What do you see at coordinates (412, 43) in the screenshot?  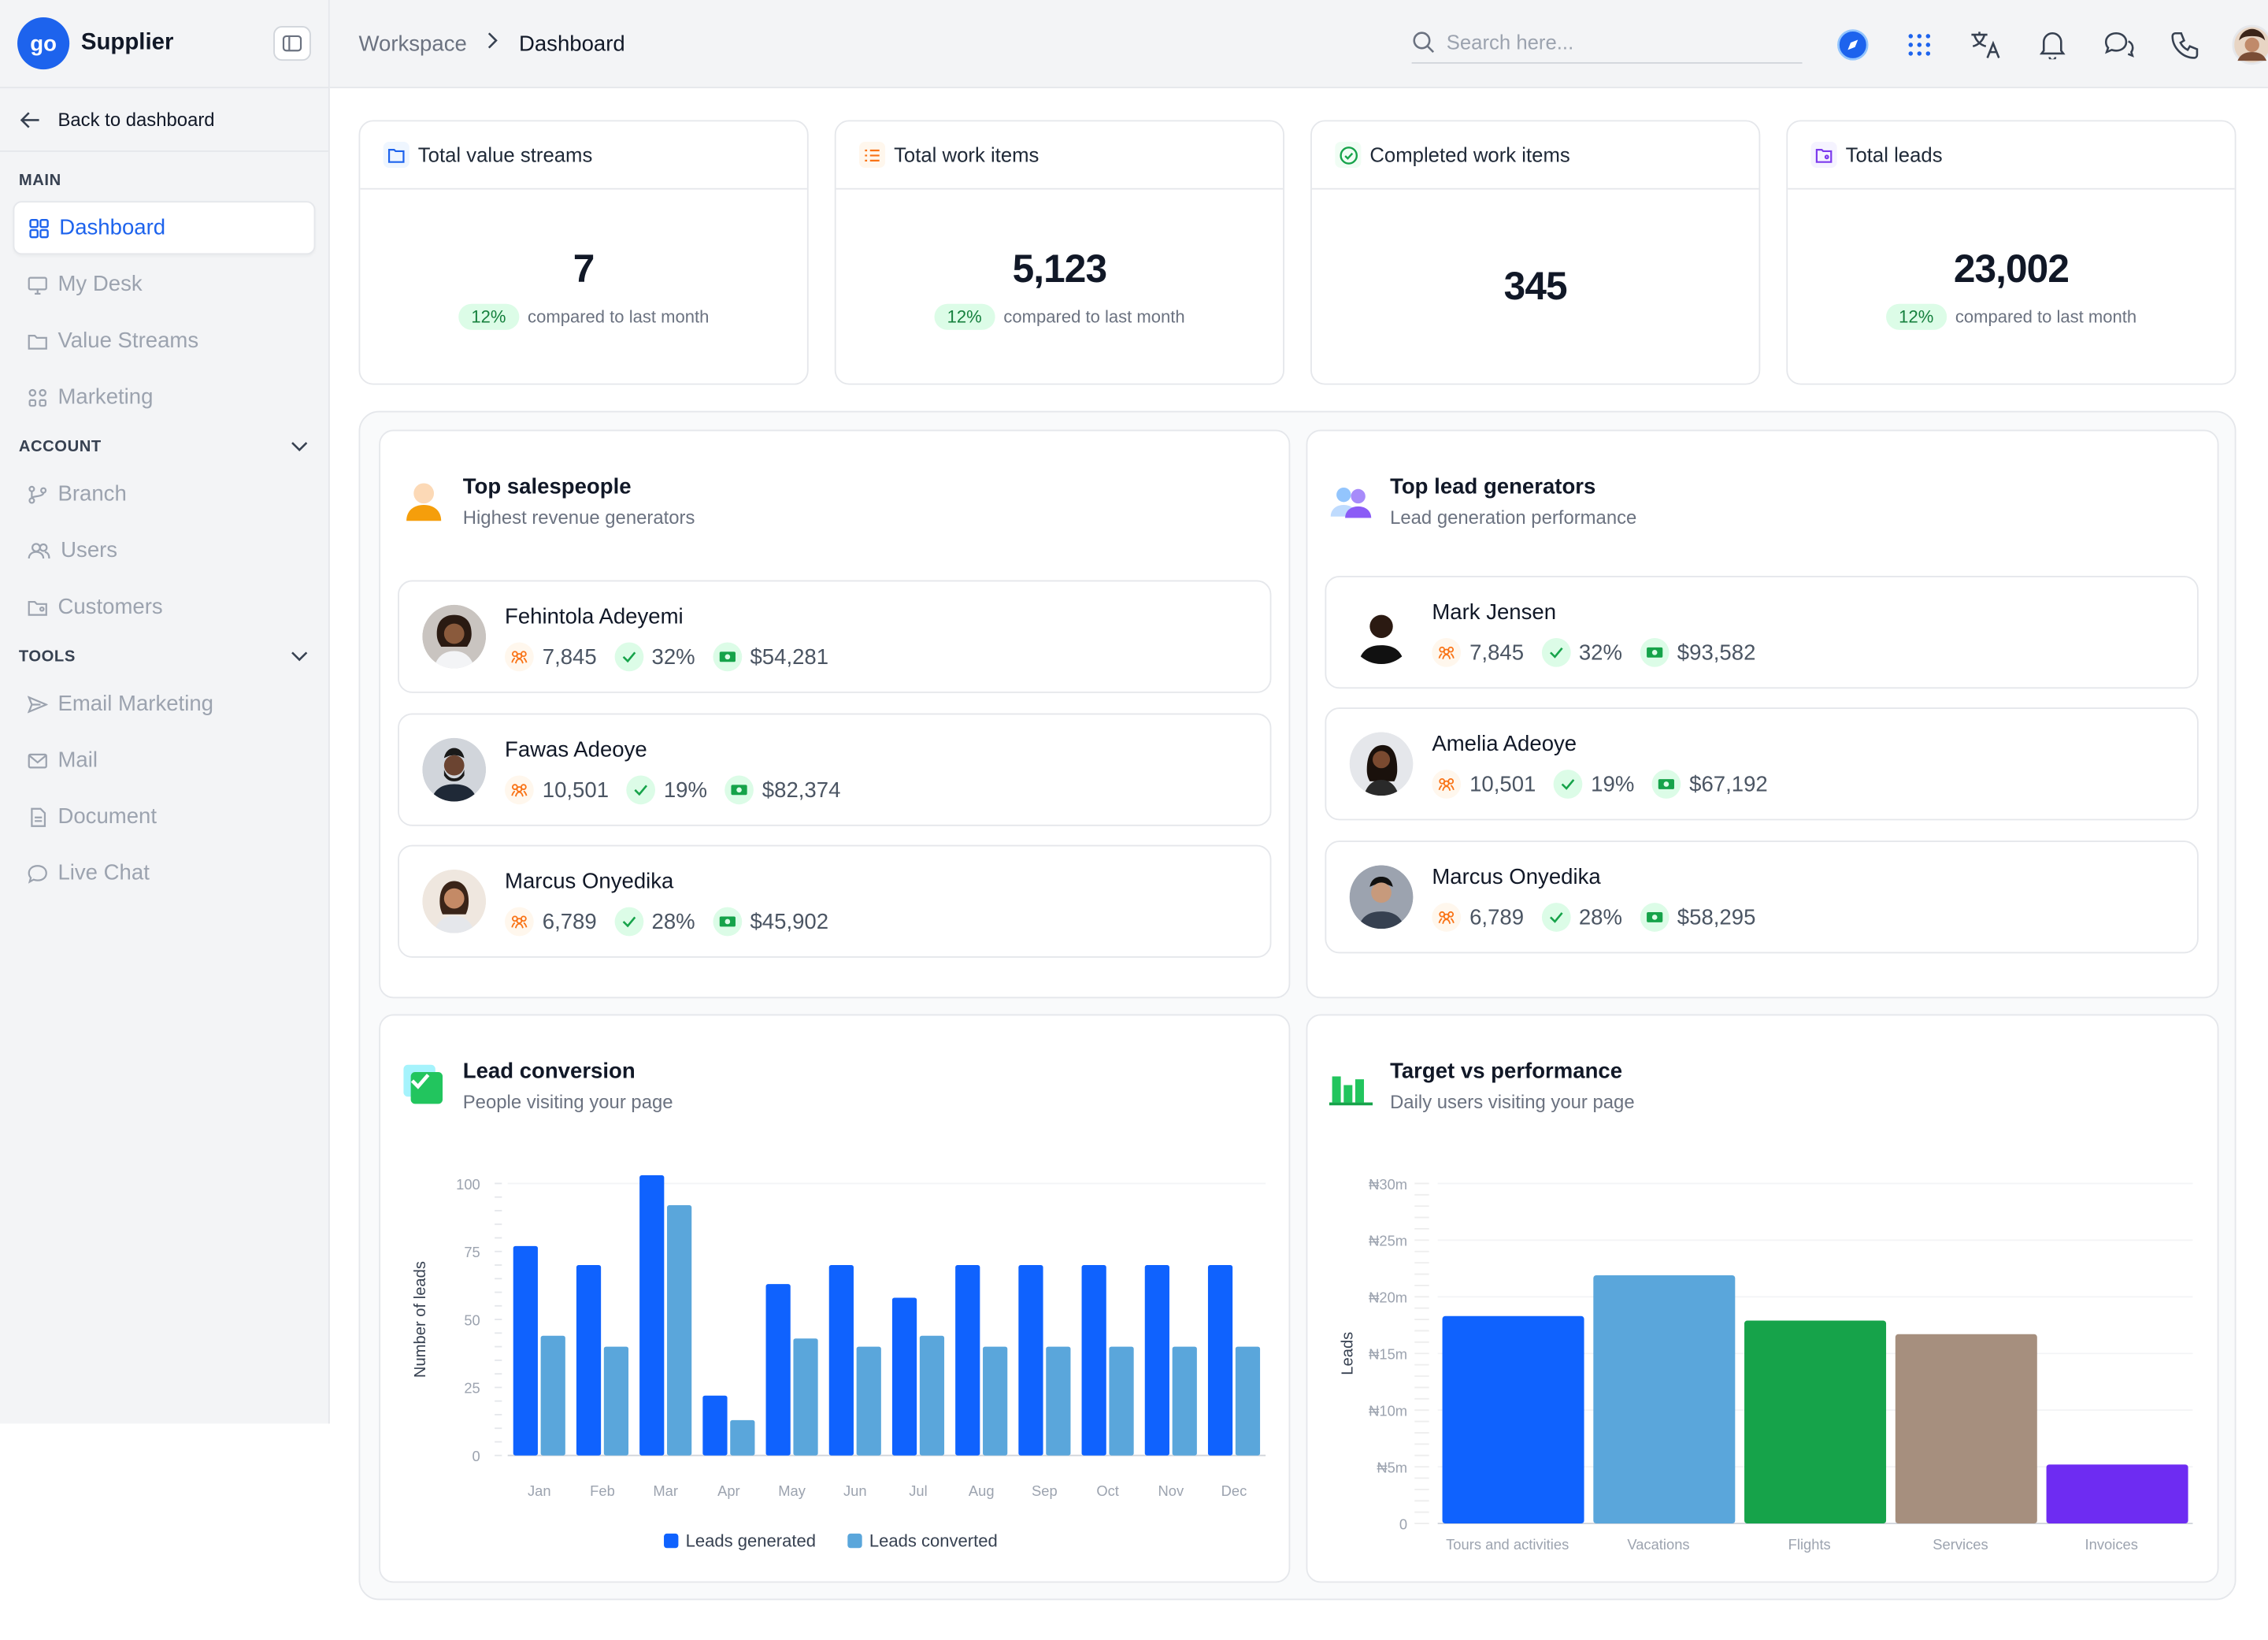 I see `breadcrumb-workspace: Workspace` at bounding box center [412, 43].